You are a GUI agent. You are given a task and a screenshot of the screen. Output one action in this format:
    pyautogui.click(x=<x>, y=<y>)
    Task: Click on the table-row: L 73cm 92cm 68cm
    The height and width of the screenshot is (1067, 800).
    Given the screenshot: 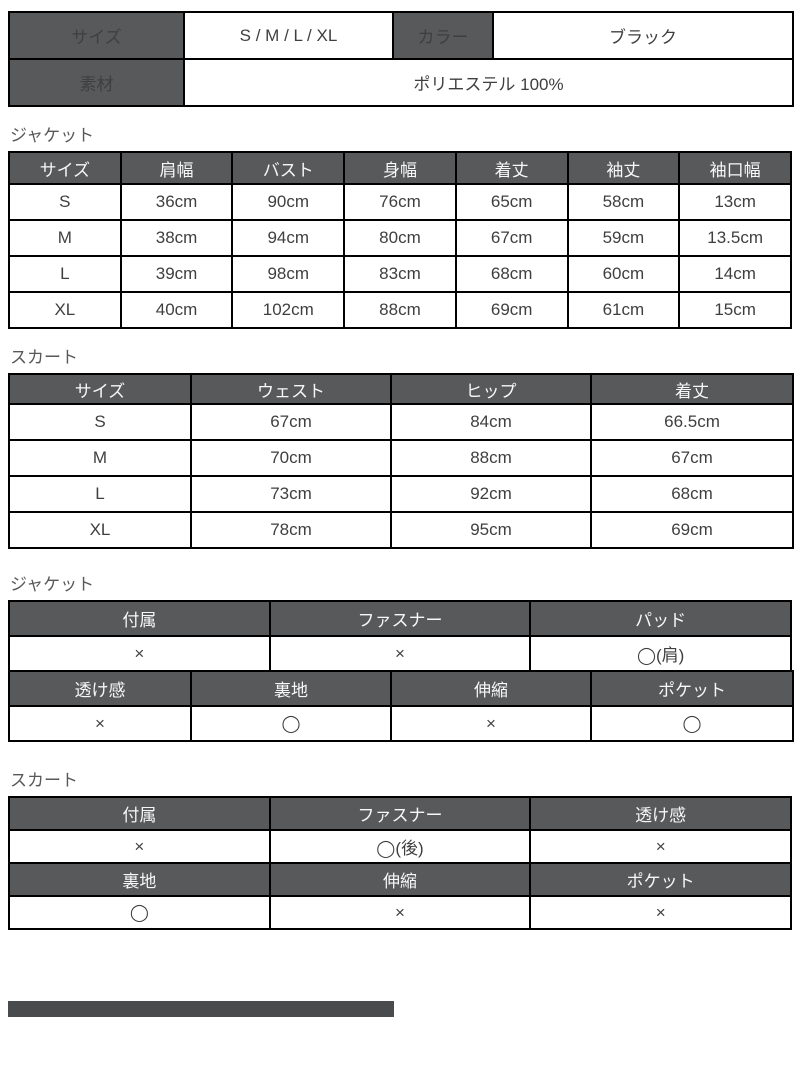 What is the action you would take?
    pyautogui.click(x=401, y=494)
    